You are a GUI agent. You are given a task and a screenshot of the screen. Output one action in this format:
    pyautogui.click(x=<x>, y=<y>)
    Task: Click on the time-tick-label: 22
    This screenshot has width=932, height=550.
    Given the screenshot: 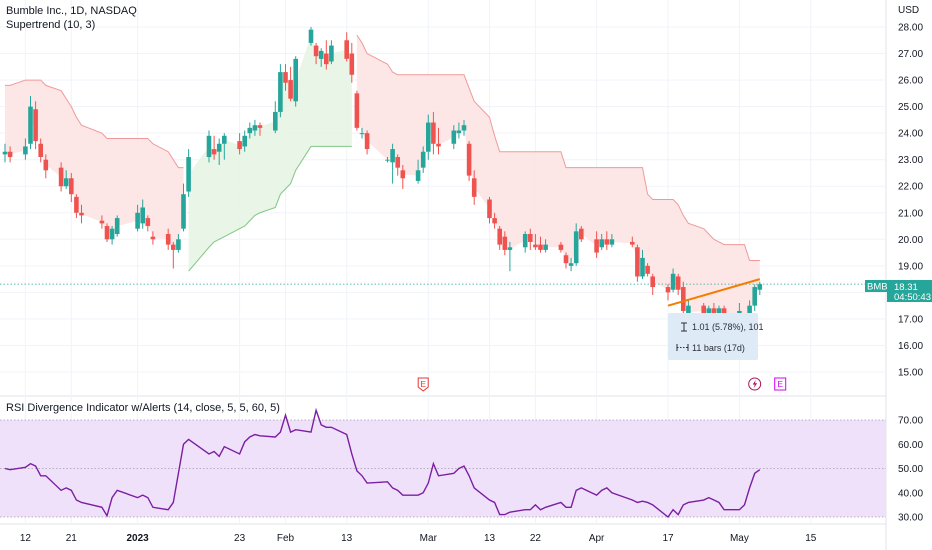 What is the action you would take?
    pyautogui.click(x=536, y=538)
    